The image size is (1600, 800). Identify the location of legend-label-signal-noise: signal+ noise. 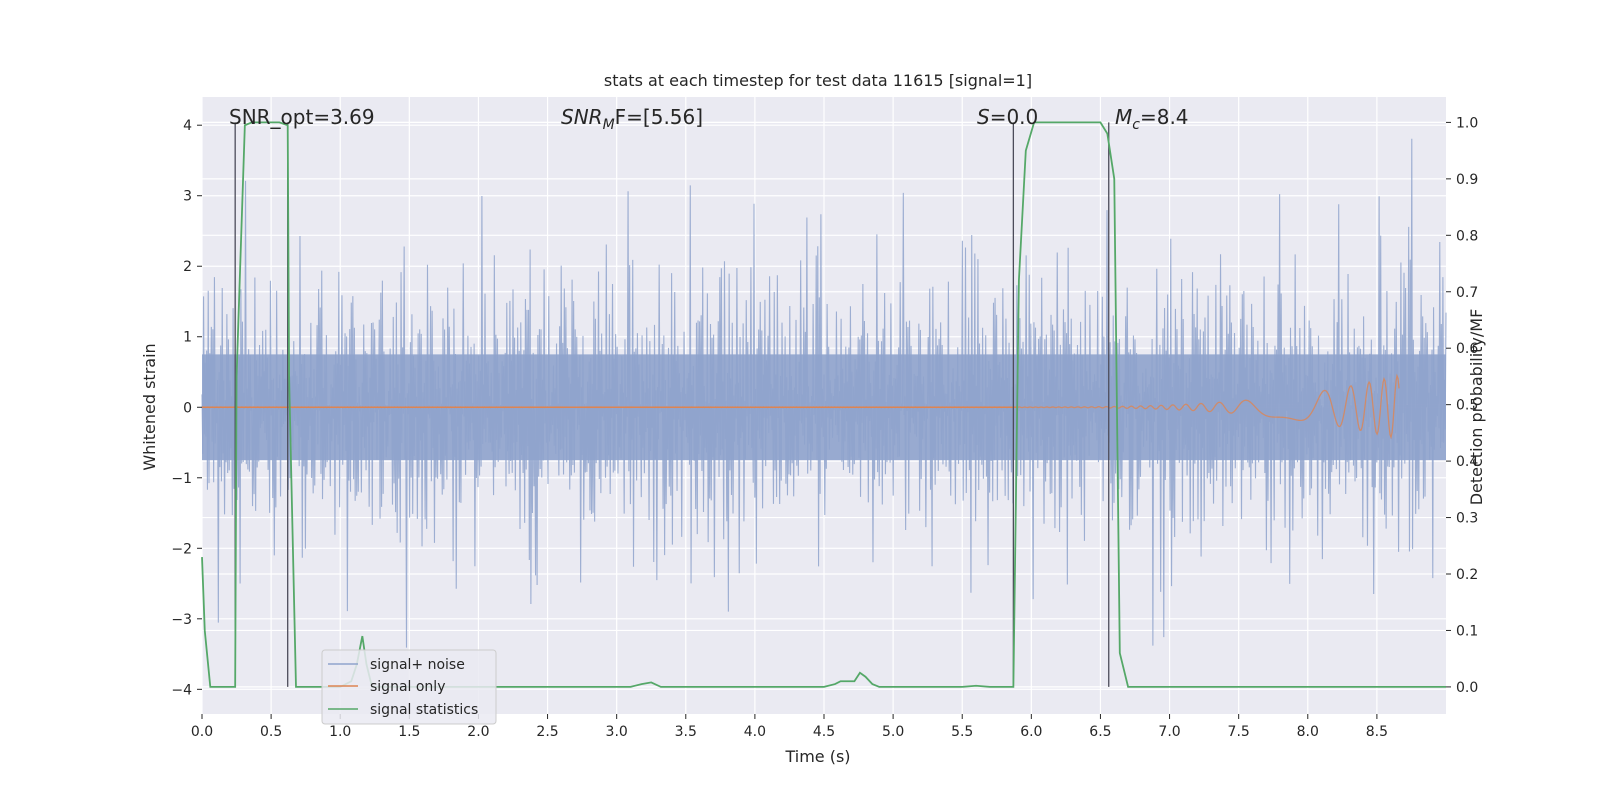
(417, 665).